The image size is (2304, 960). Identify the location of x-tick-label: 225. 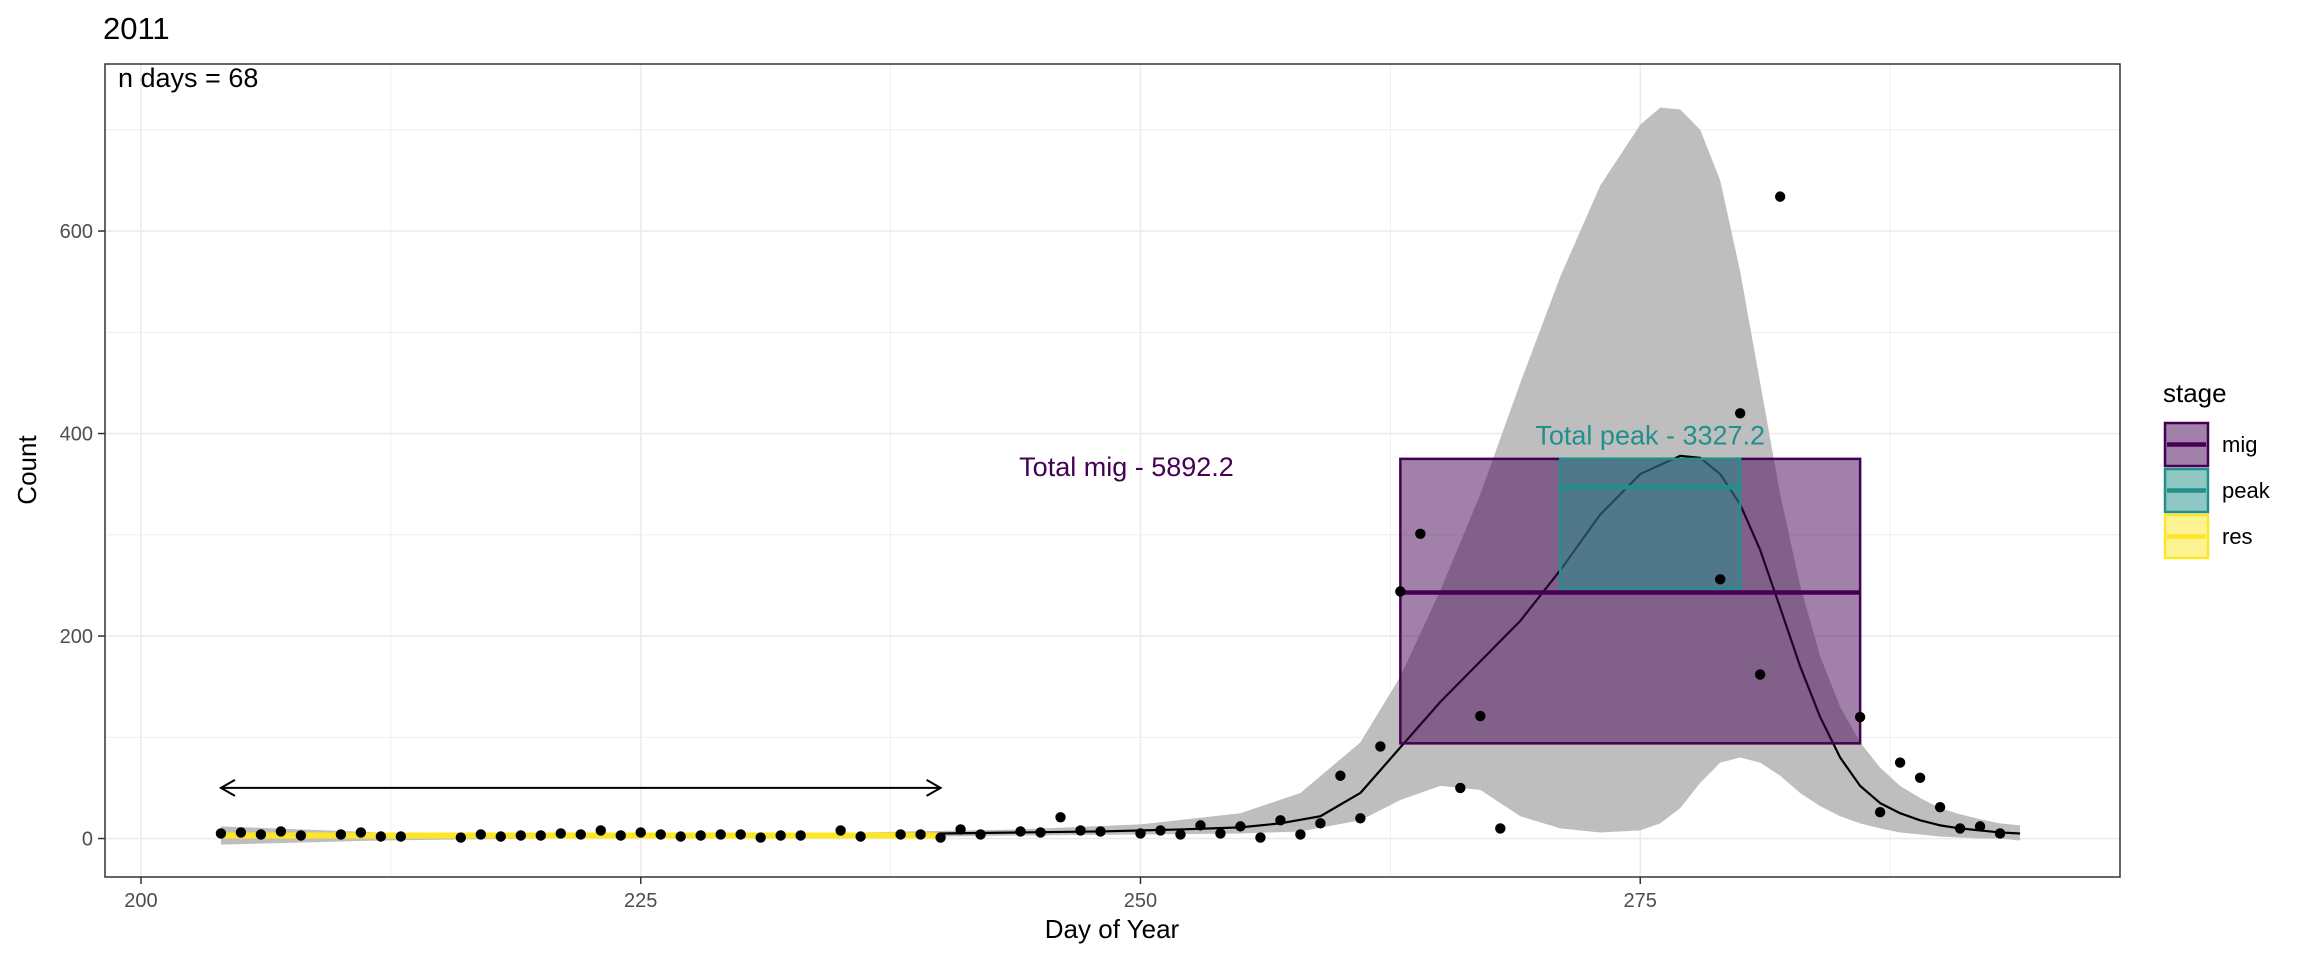
(640, 901).